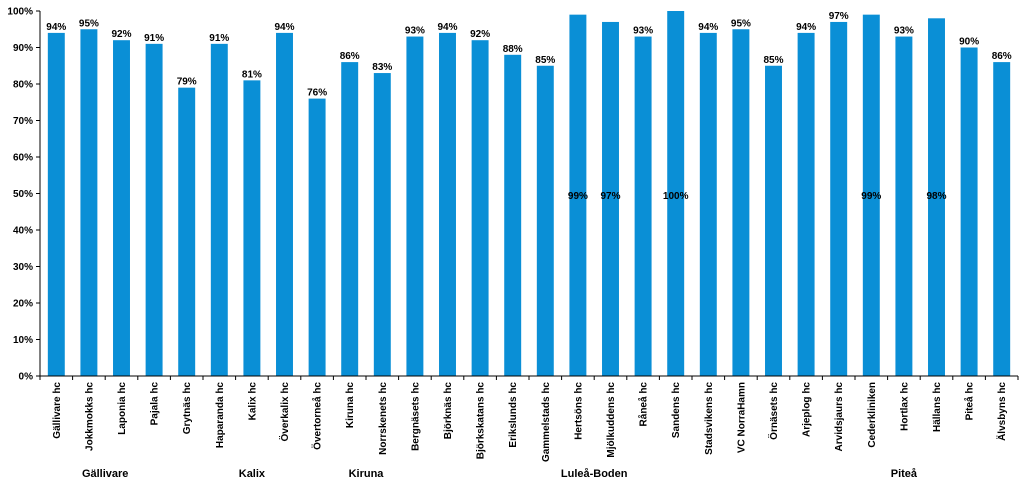 The height and width of the screenshot is (485, 1024). I want to click on category-label: Norrskenets hc, so click(383, 418).